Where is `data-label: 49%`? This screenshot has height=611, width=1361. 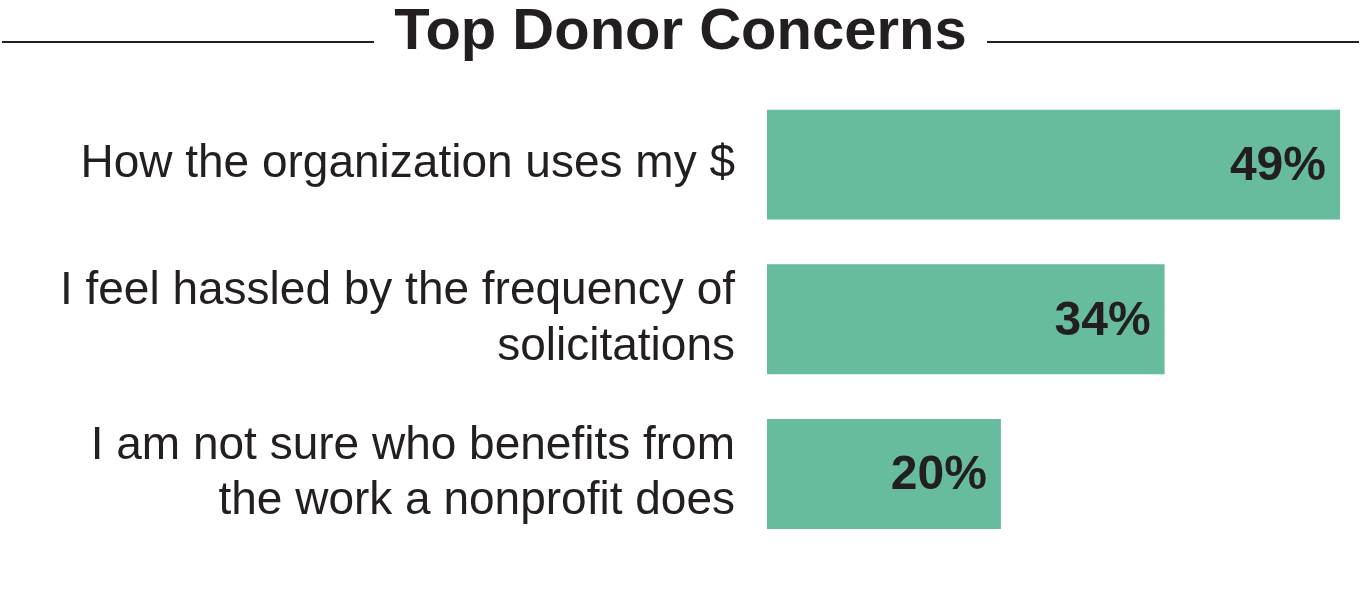
data-label: 49% is located at coordinates (1277, 163).